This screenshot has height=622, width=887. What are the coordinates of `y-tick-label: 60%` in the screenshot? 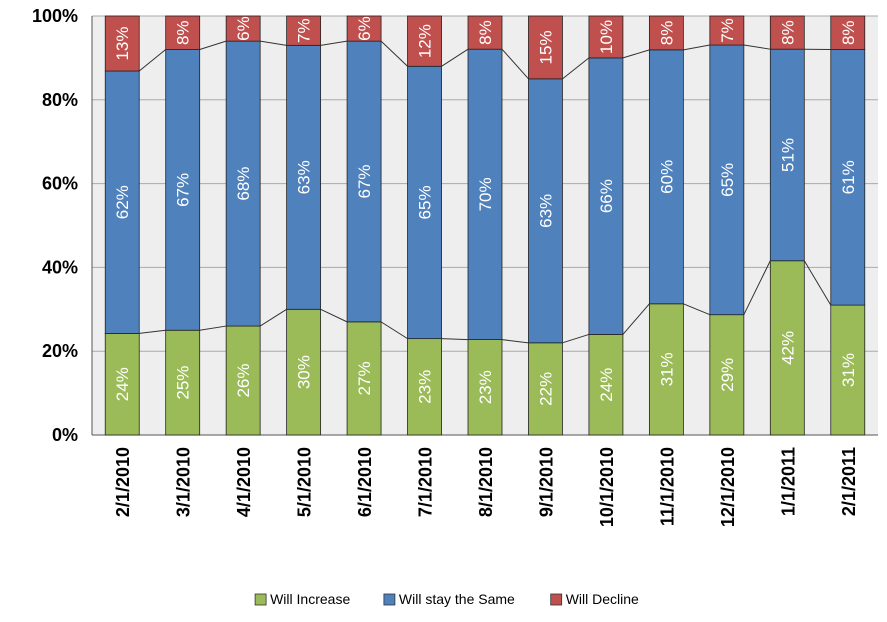 It's located at (60, 184).